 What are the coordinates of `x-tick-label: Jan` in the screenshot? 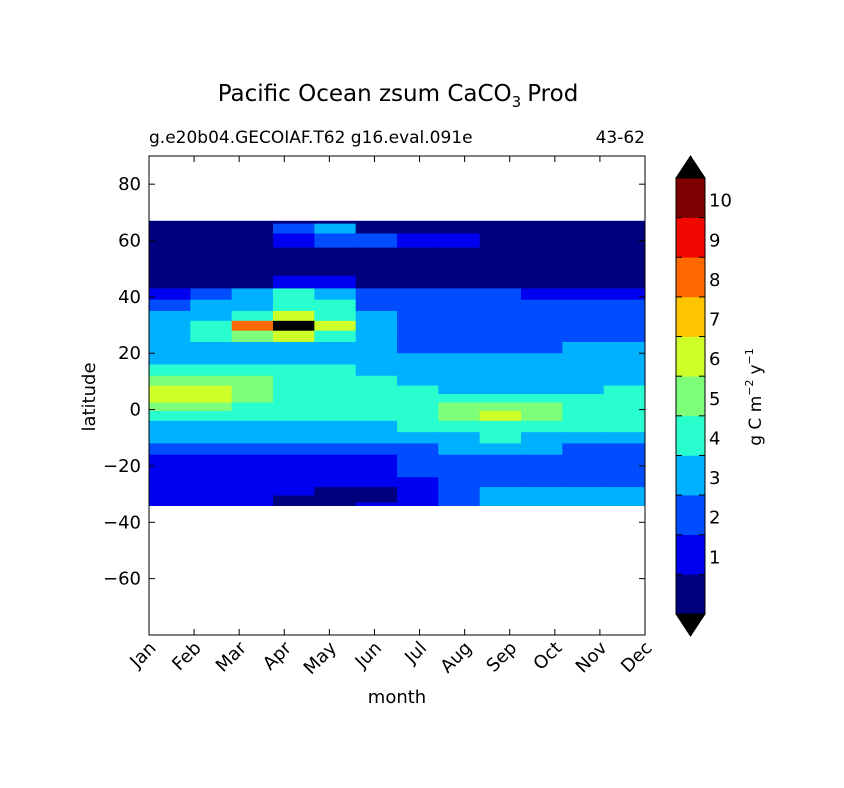 It's located at (142, 655).